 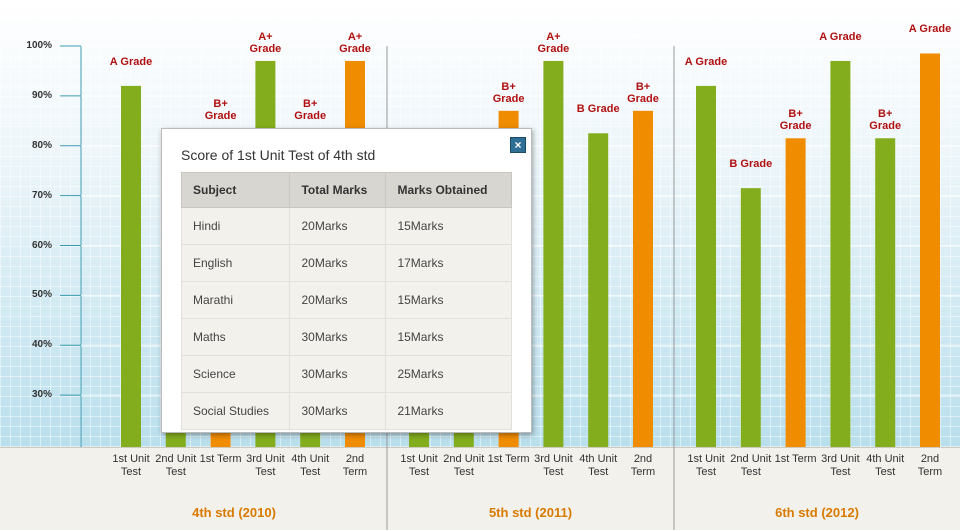 I want to click on table-cell: Science, so click(x=235, y=374).